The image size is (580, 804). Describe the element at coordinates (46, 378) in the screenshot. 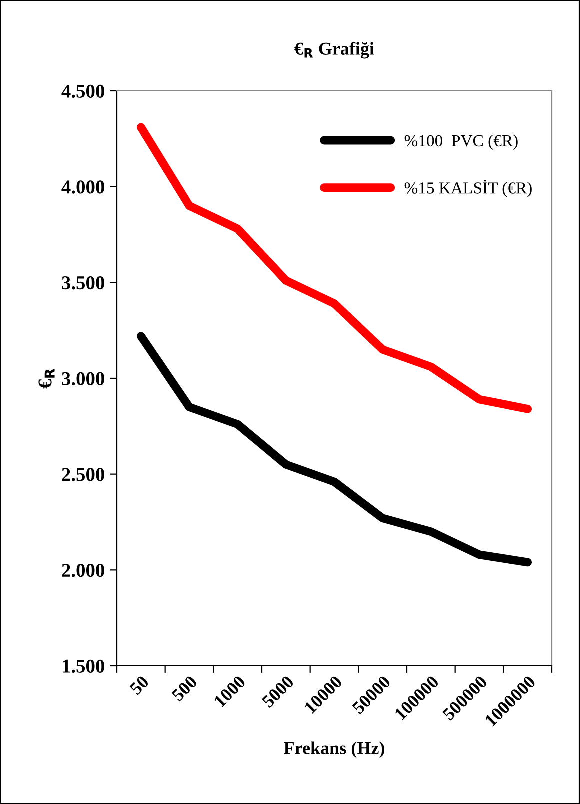

I see `y-axis-title: €$_{R}$` at that location.